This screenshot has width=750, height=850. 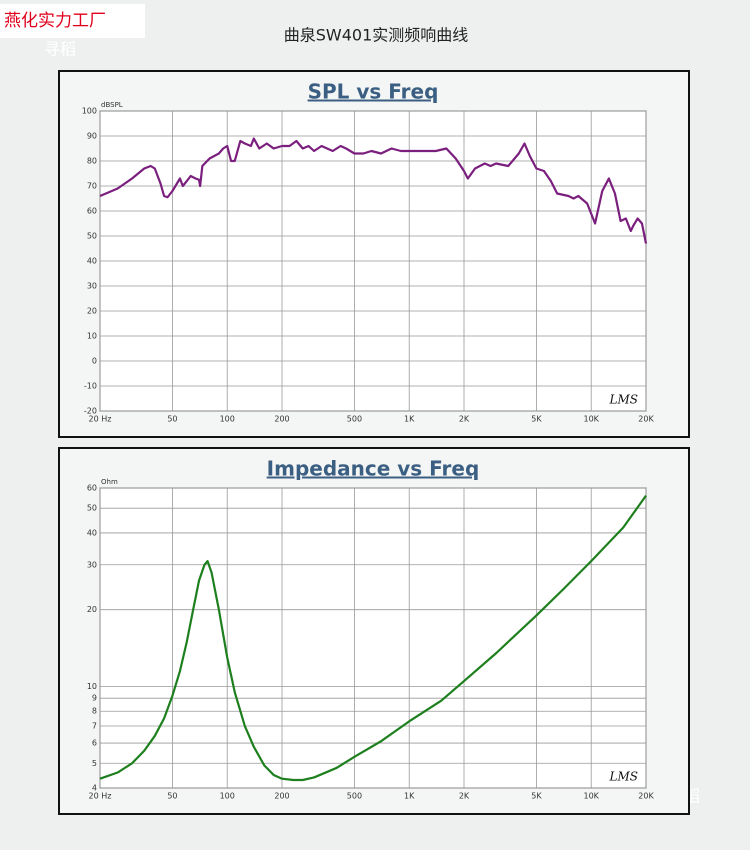 What do you see at coordinates (94, 698) in the screenshot?
I see `y-tick-label: 9` at bounding box center [94, 698].